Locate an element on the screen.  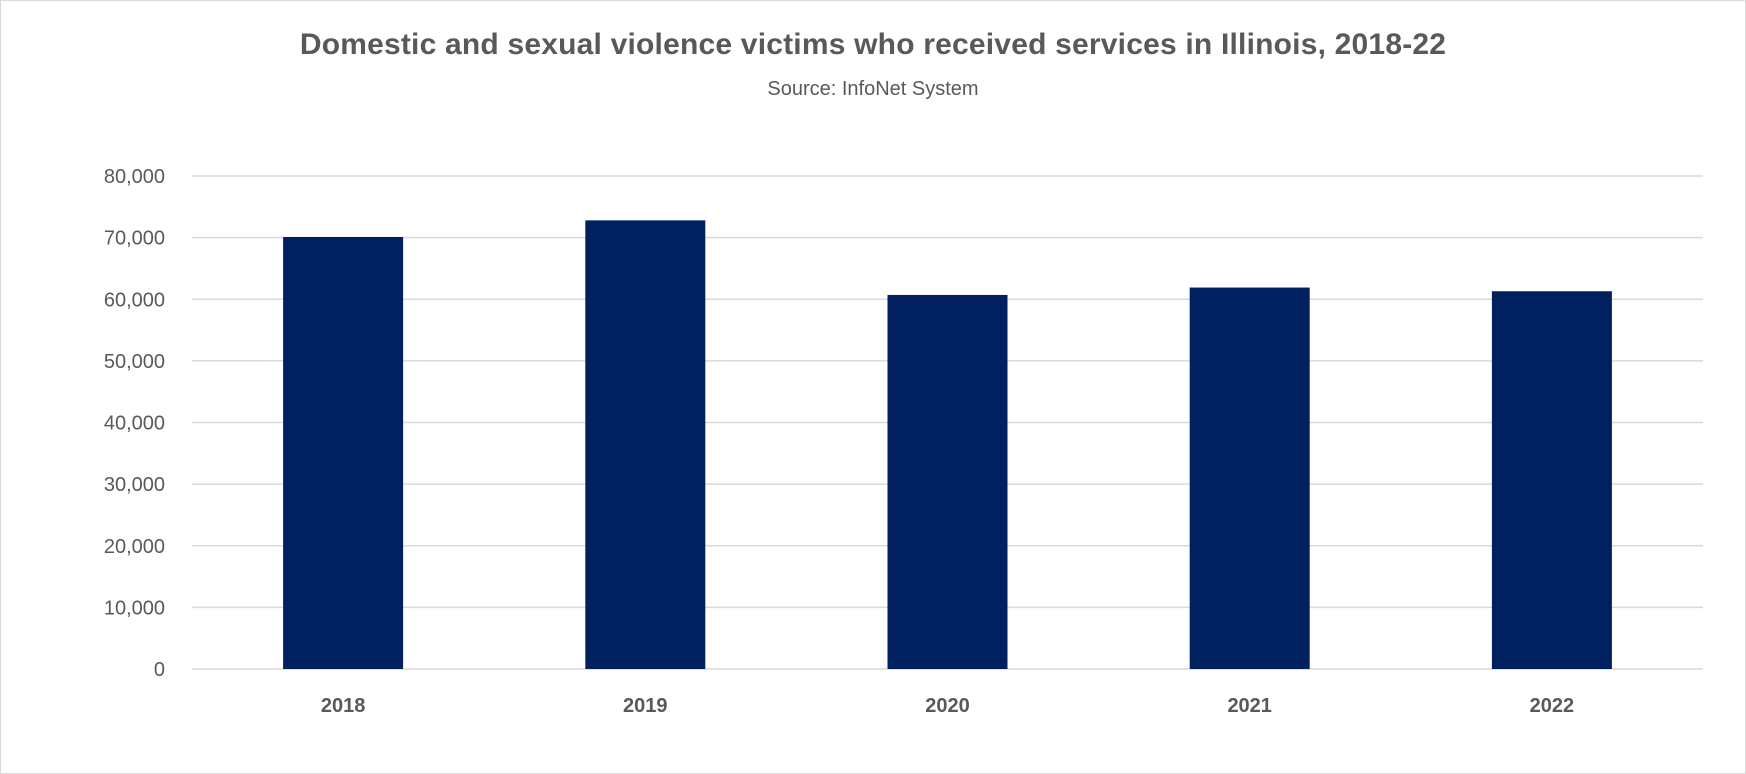
y-tick-label: 60,000 is located at coordinates (134, 300).